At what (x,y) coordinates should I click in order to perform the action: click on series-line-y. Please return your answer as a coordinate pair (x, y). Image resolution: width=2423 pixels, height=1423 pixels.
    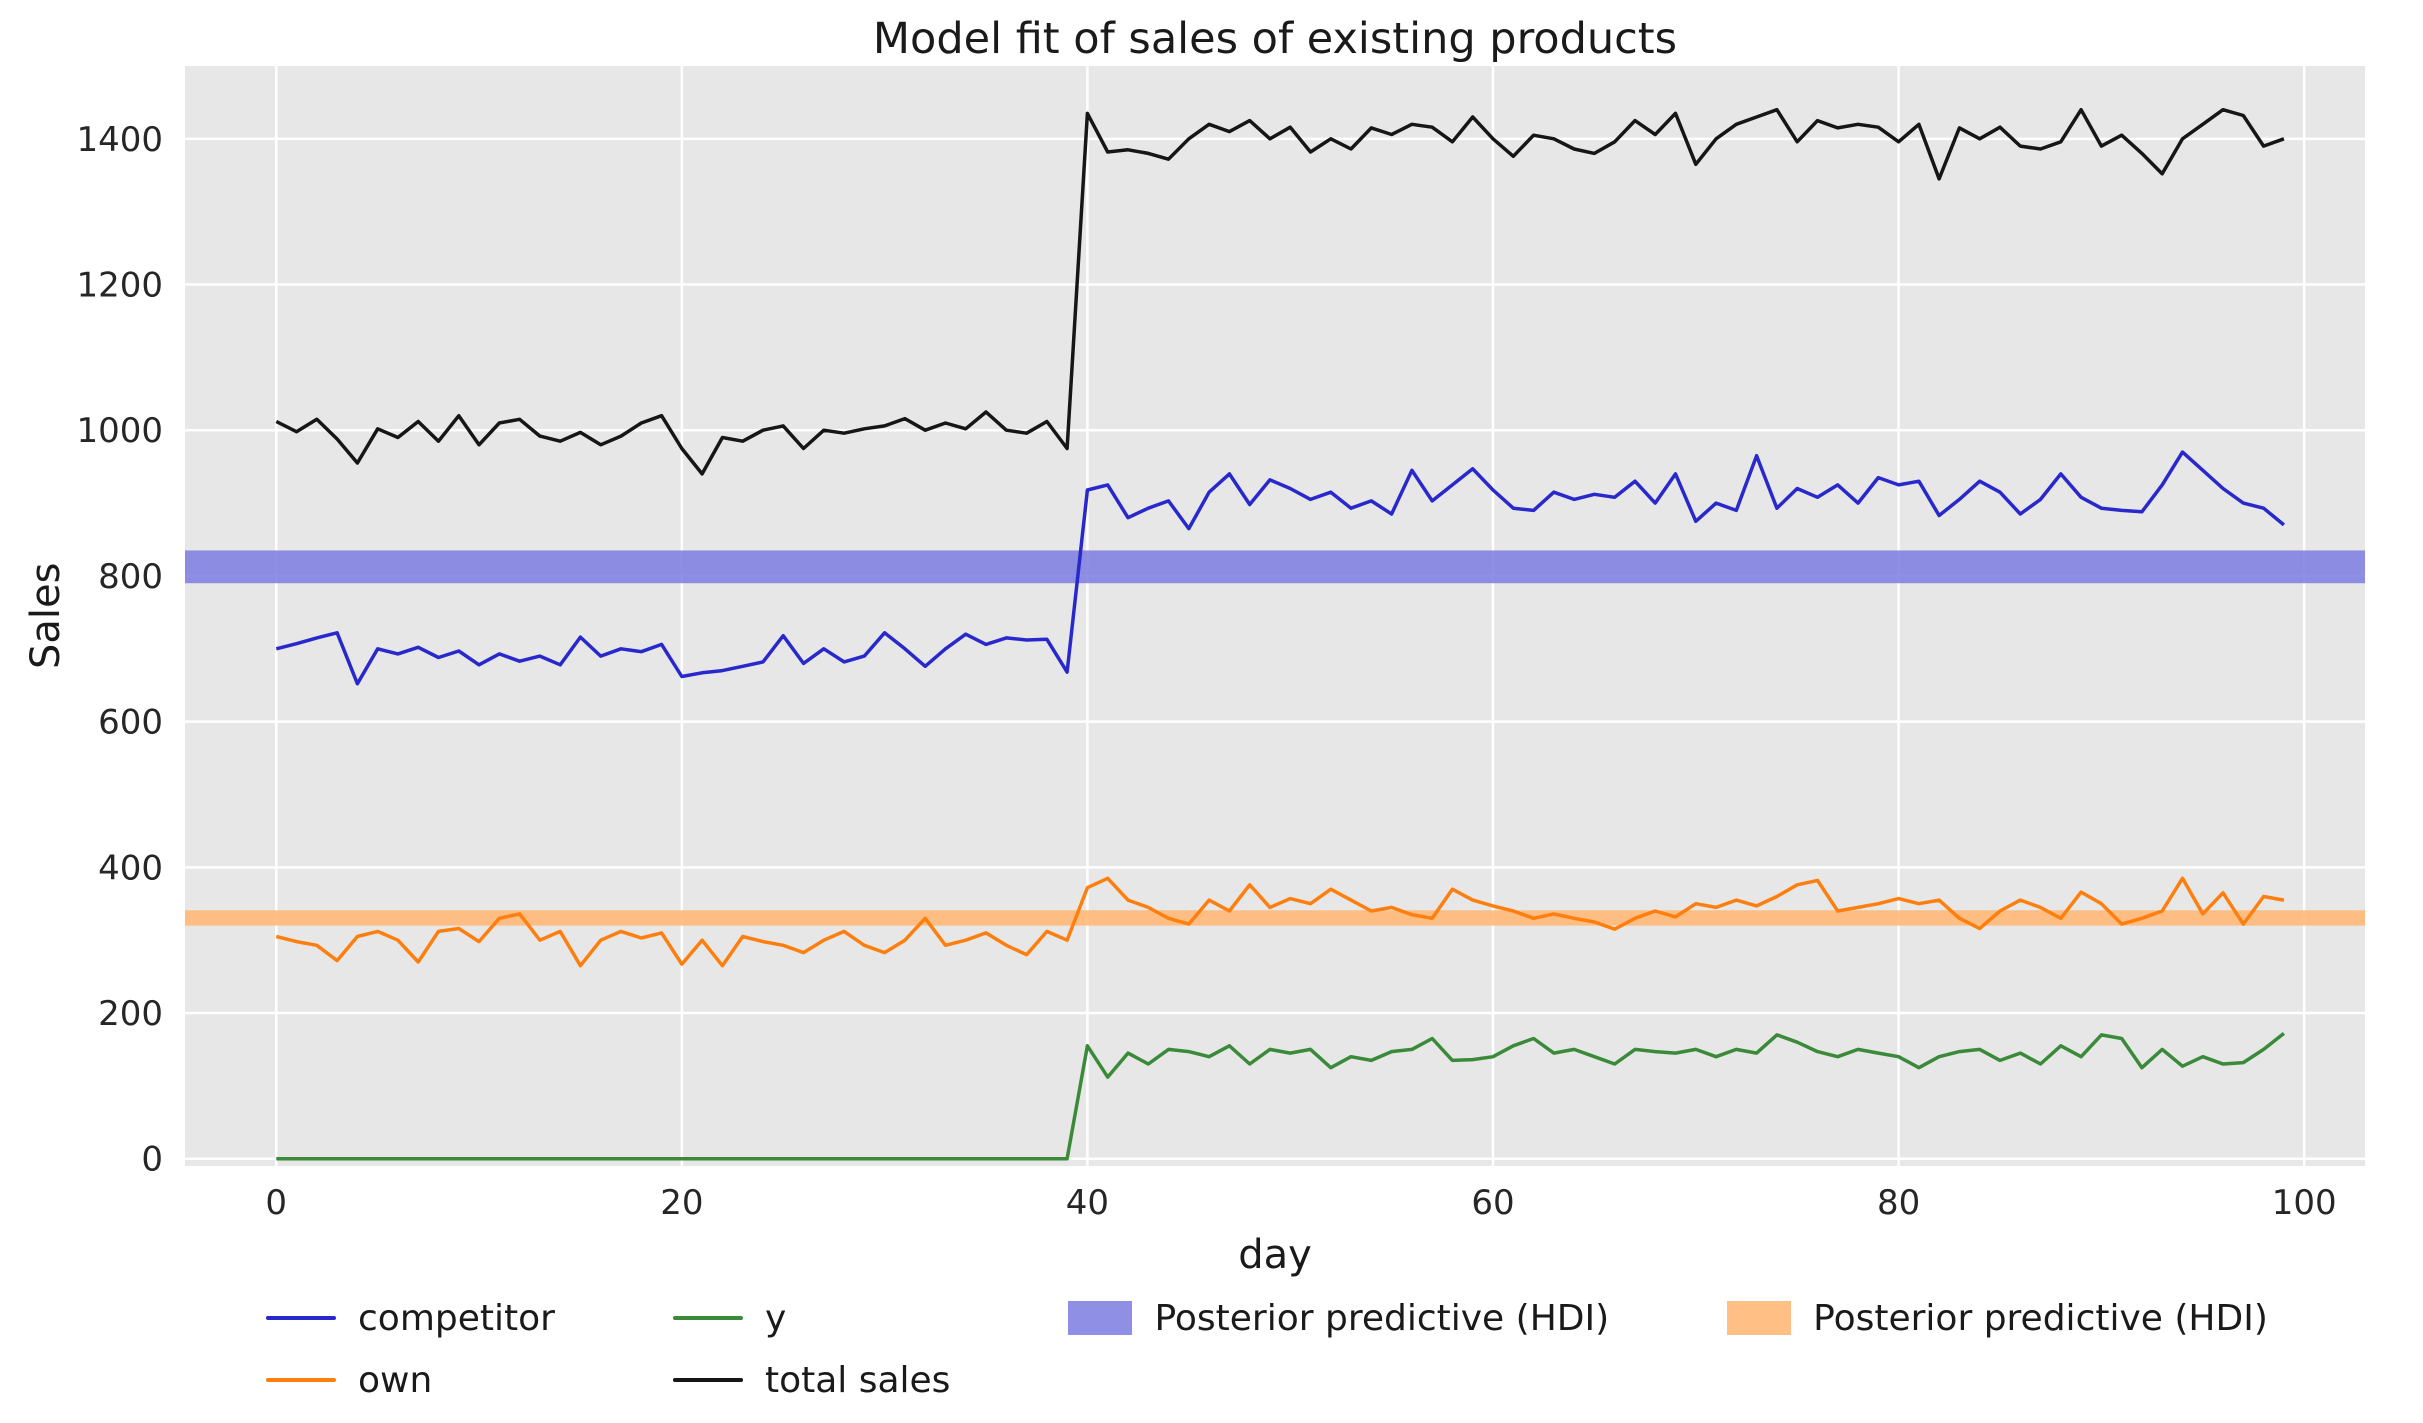
    Looking at the image, I should click on (1280, 1096).